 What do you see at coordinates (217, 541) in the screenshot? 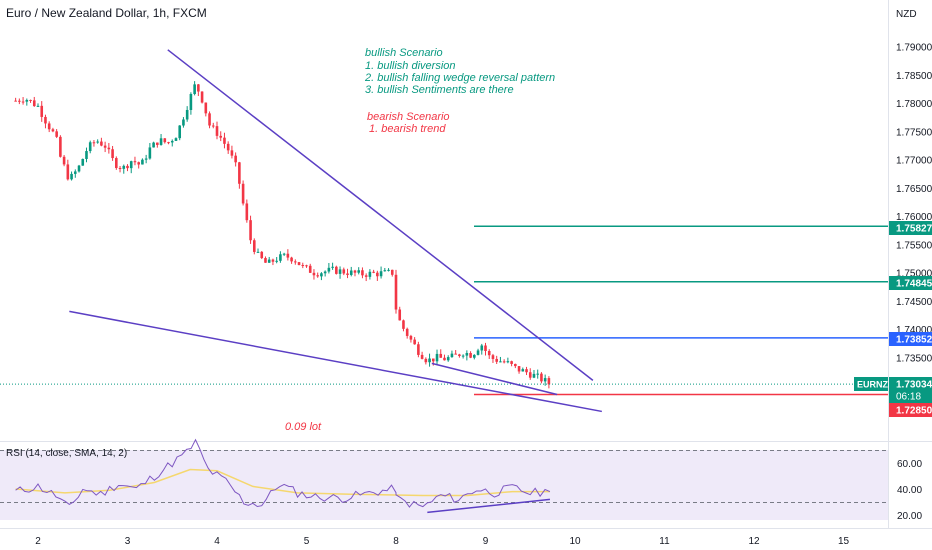
I see `time-tick-label: 4` at bounding box center [217, 541].